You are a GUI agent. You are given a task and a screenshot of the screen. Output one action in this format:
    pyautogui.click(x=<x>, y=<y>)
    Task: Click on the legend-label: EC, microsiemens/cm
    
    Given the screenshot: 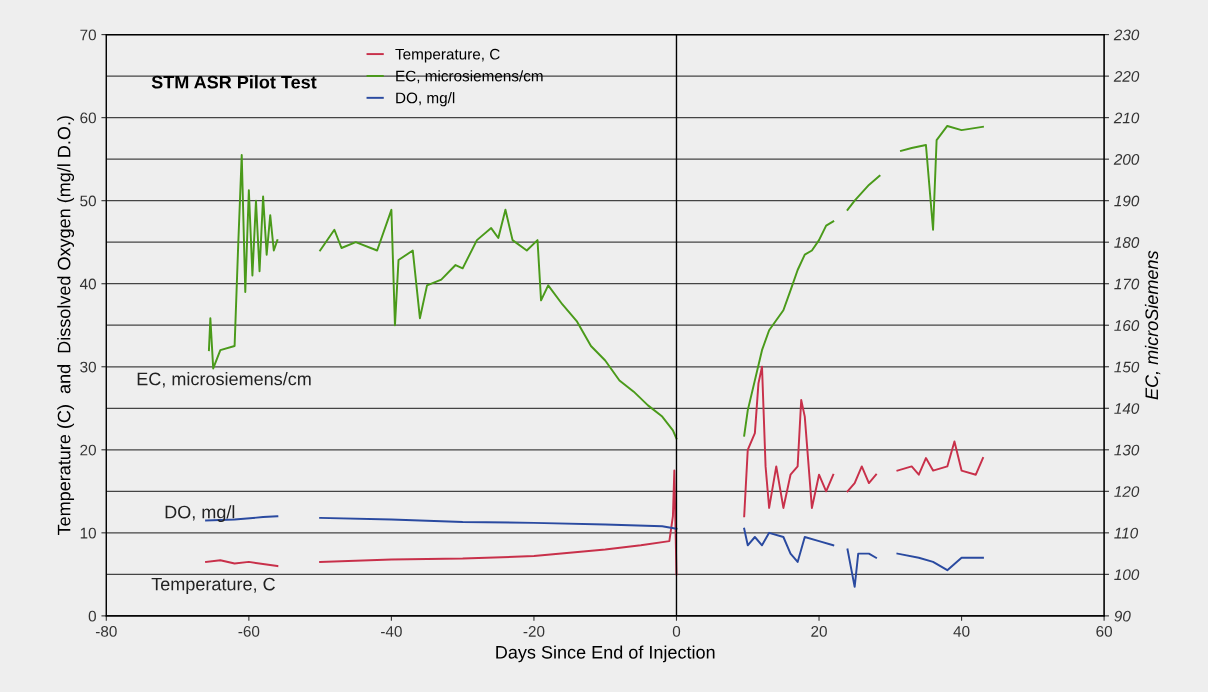 What is the action you would take?
    pyautogui.click(x=469, y=77)
    